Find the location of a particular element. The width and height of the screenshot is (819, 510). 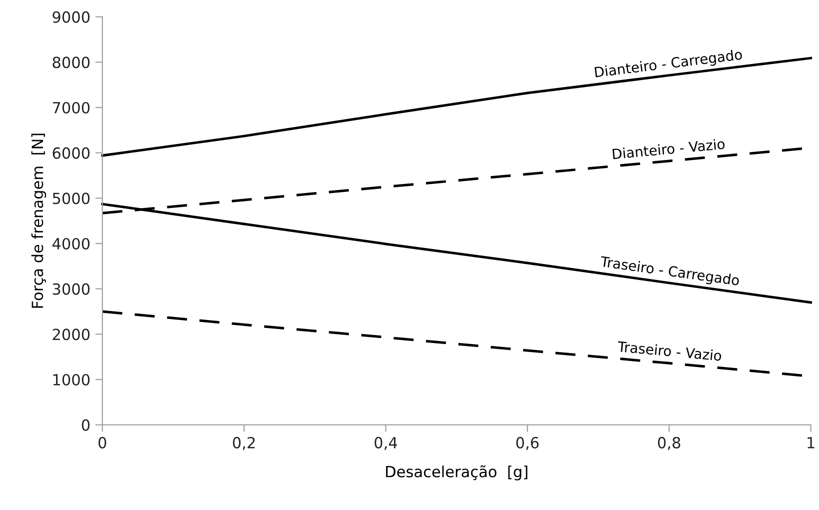

text: Dianteiro - Carregado is located at coordinates (668, 64).